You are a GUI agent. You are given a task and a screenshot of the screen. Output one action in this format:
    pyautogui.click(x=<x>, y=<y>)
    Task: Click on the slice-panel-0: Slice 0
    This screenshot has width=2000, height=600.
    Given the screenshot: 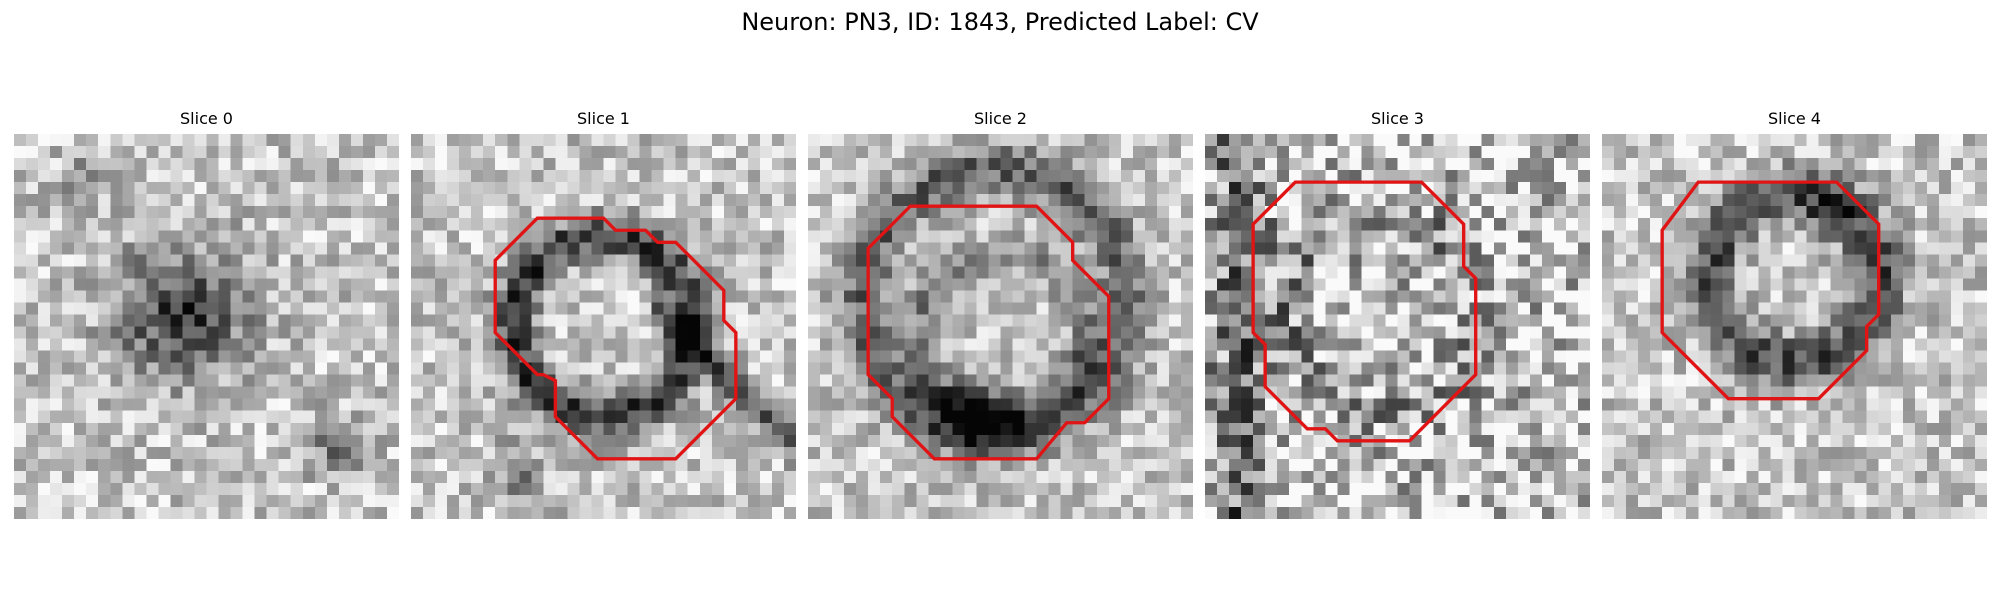 What is the action you would take?
    pyautogui.click(x=206, y=317)
    